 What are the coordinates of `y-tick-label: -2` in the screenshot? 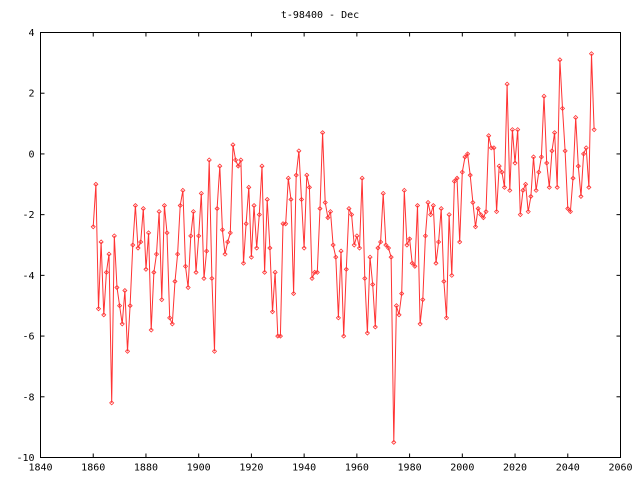 It's located at (28, 215).